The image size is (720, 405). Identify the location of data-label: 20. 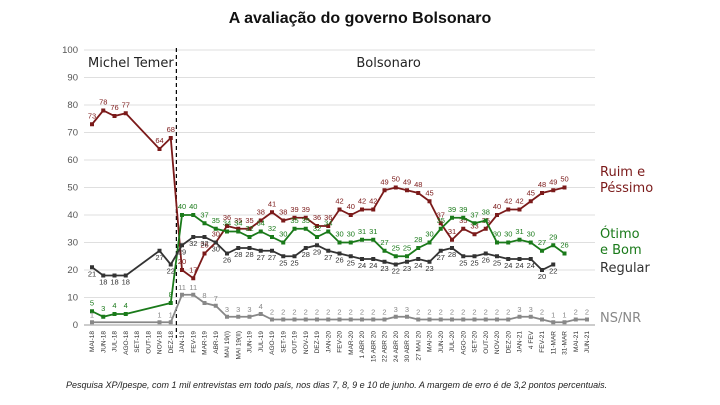
(542, 276).